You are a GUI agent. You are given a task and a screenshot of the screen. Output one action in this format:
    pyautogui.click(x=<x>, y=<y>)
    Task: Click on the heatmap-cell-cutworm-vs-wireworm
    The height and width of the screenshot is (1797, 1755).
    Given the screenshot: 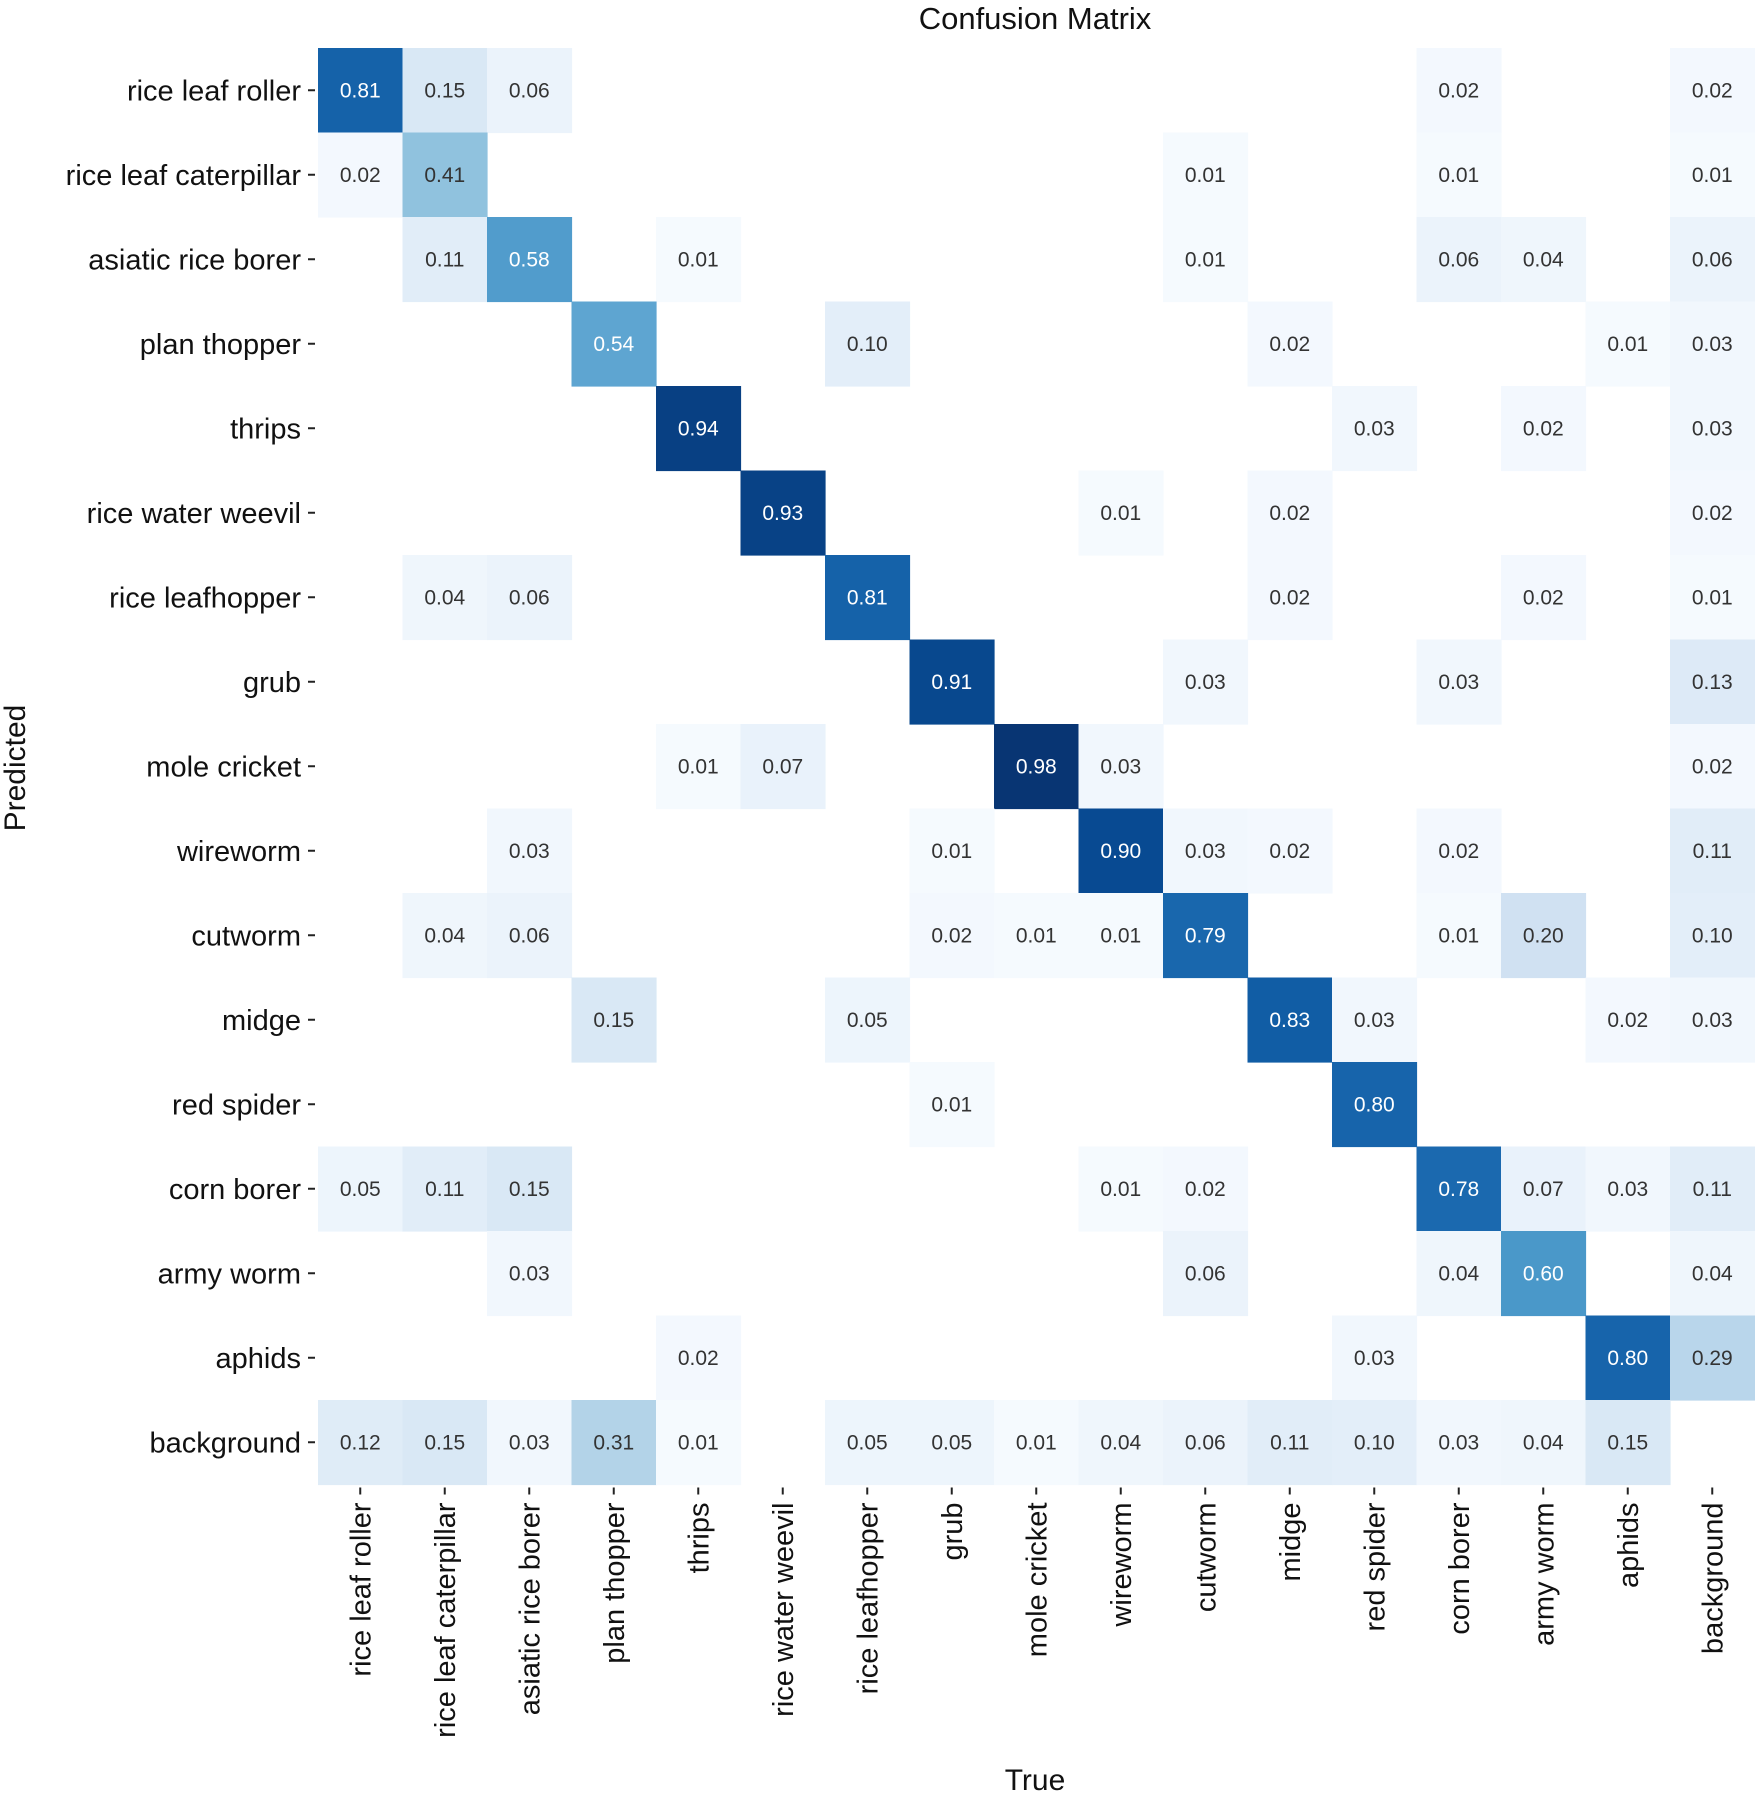 What is the action you would take?
    pyautogui.click(x=1121, y=936)
    